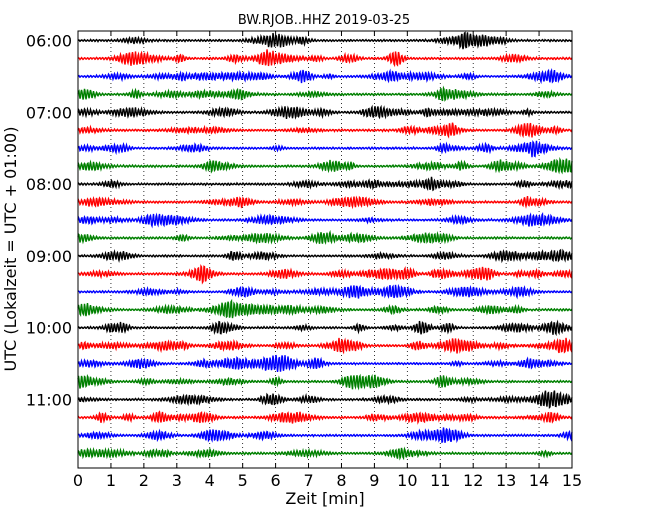 This screenshot has height=520, width=650. What do you see at coordinates (572, 480) in the screenshot?
I see `x-tick-label: 15` at bounding box center [572, 480].